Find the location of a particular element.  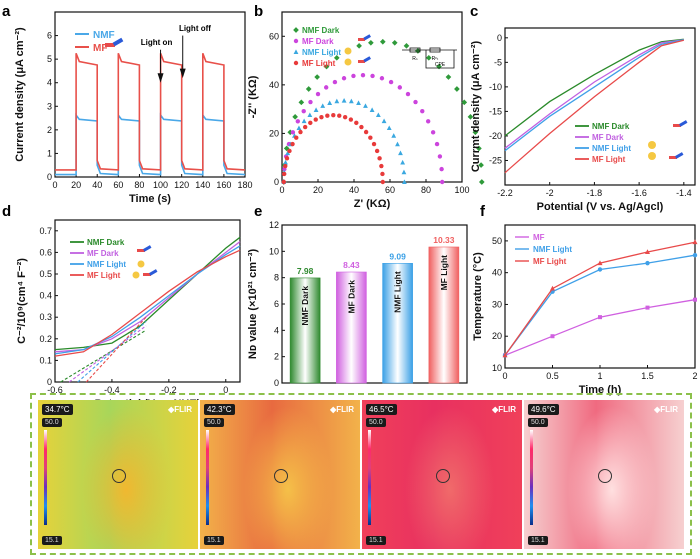

y-tick-label-a: 6 is located at coordinates (49, 36).